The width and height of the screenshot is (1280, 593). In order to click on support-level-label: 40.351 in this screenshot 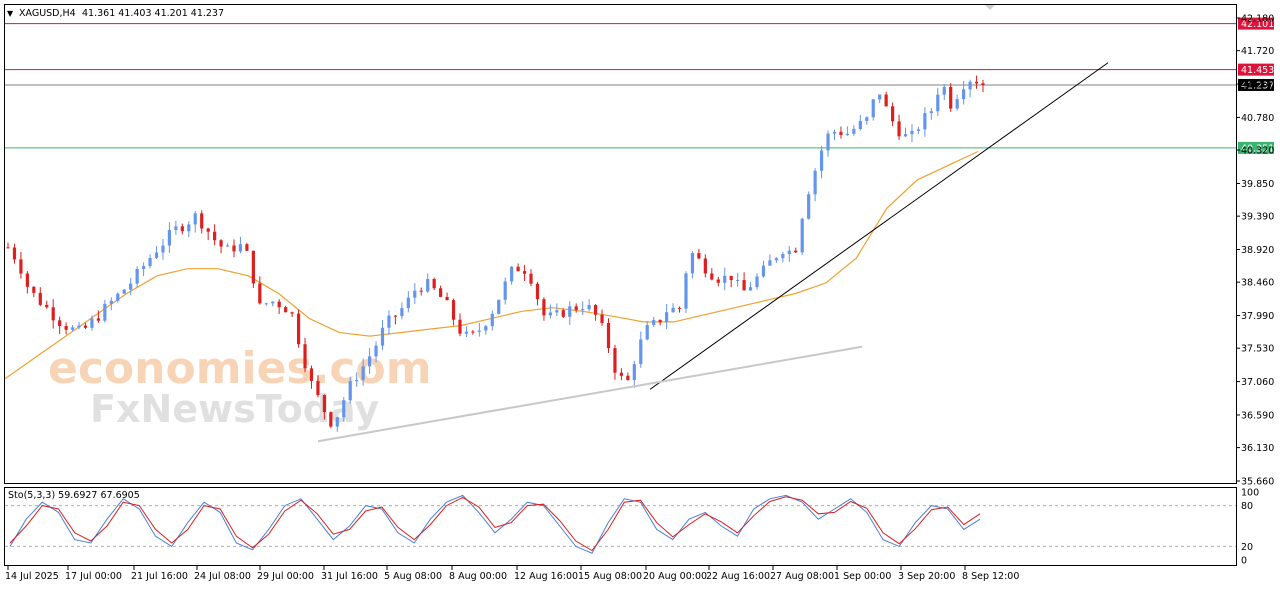, I will do `click(1257, 148)`.